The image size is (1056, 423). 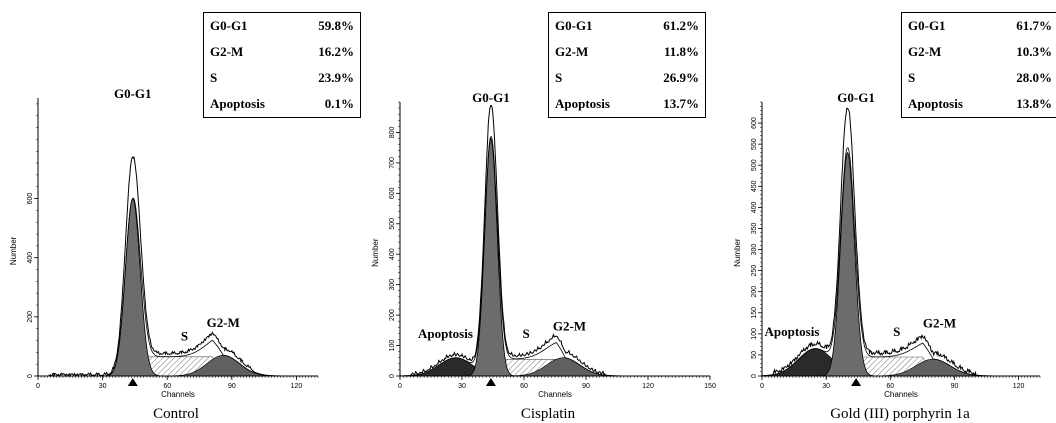 What do you see at coordinates (282, 104) in the screenshot?
I see `stats-row: Apoptosis 0.1%` at bounding box center [282, 104].